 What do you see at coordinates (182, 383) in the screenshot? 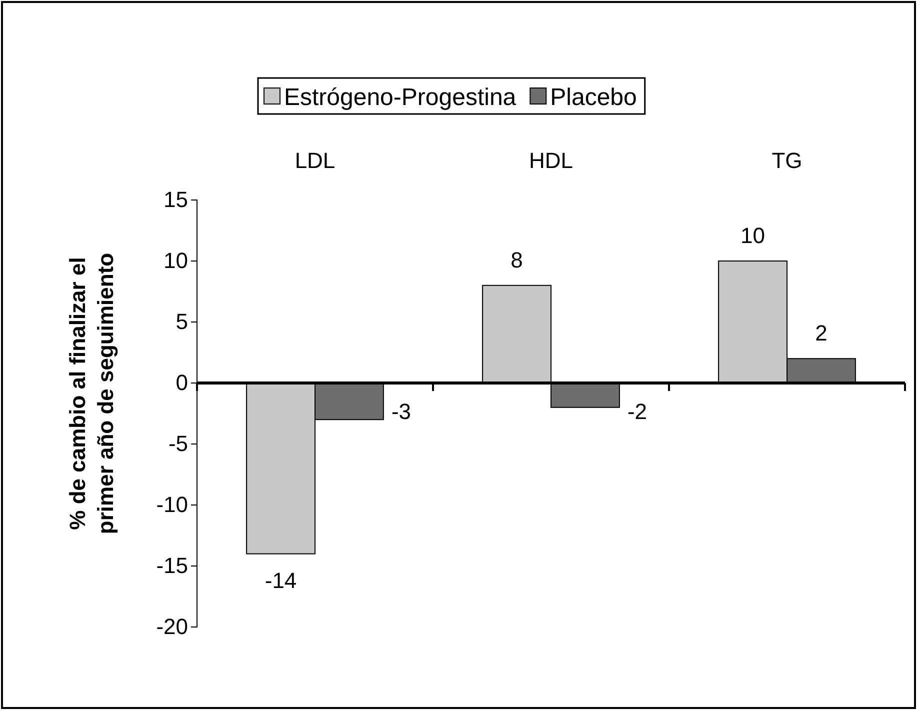
I see `y-tick-label: 0` at bounding box center [182, 383].